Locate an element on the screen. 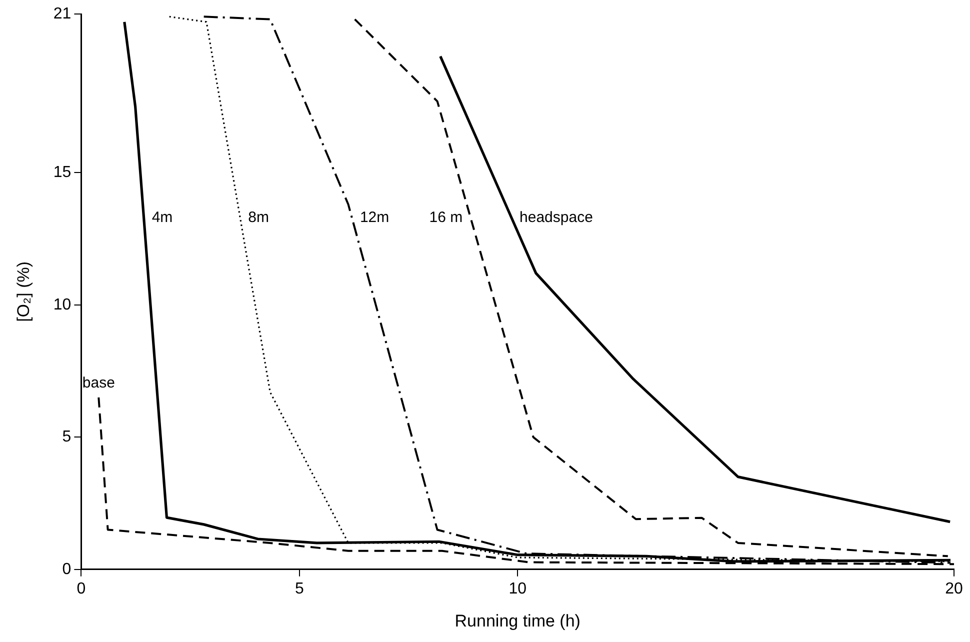  y-tick-label: 5 is located at coordinates (67, 437).